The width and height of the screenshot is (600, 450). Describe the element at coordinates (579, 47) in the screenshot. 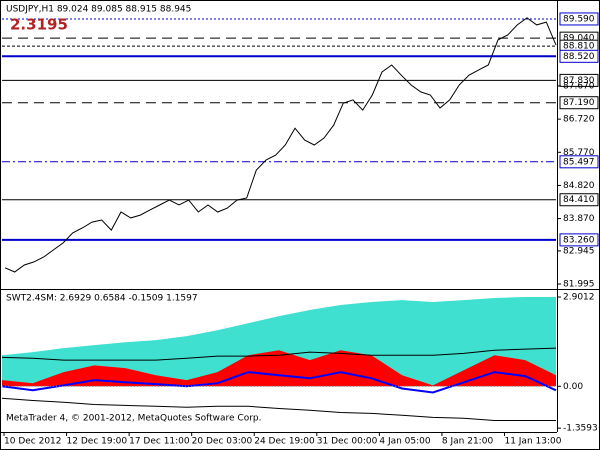

I see `level-label: 88.810` at that location.